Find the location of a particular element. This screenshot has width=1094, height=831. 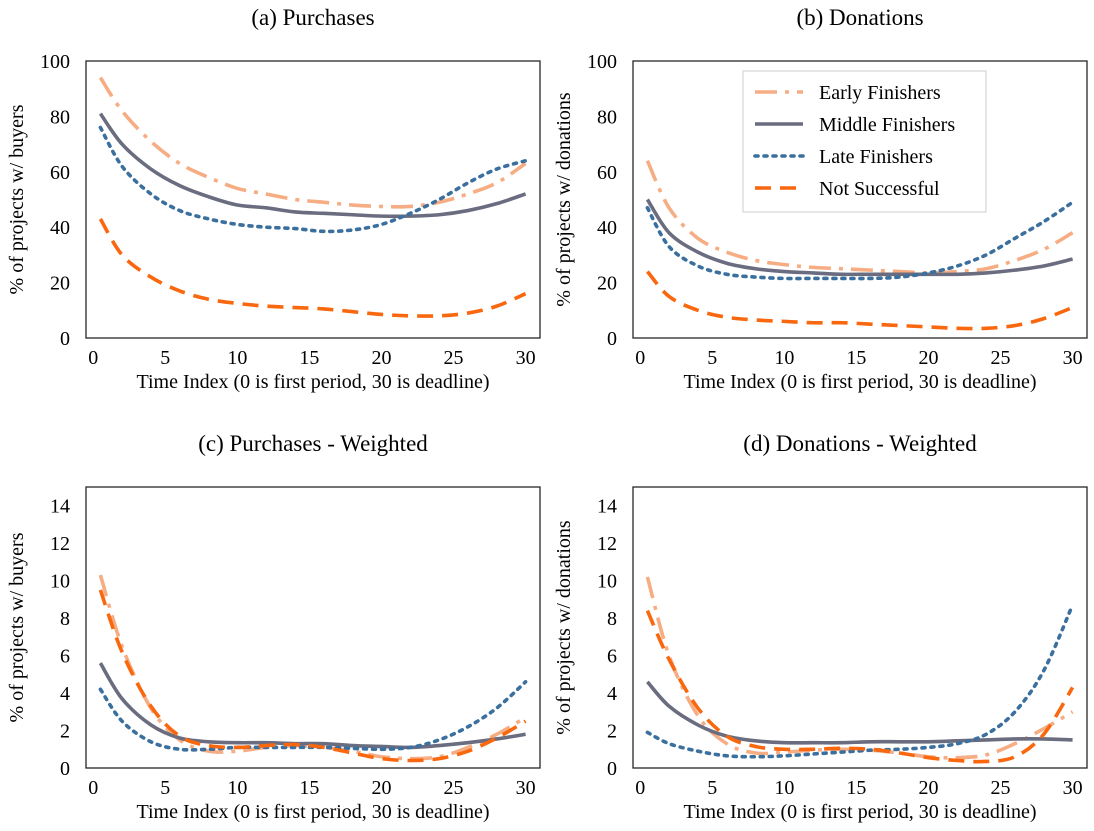

panel-title: (d) Donations - Weighted is located at coordinates (860, 443).